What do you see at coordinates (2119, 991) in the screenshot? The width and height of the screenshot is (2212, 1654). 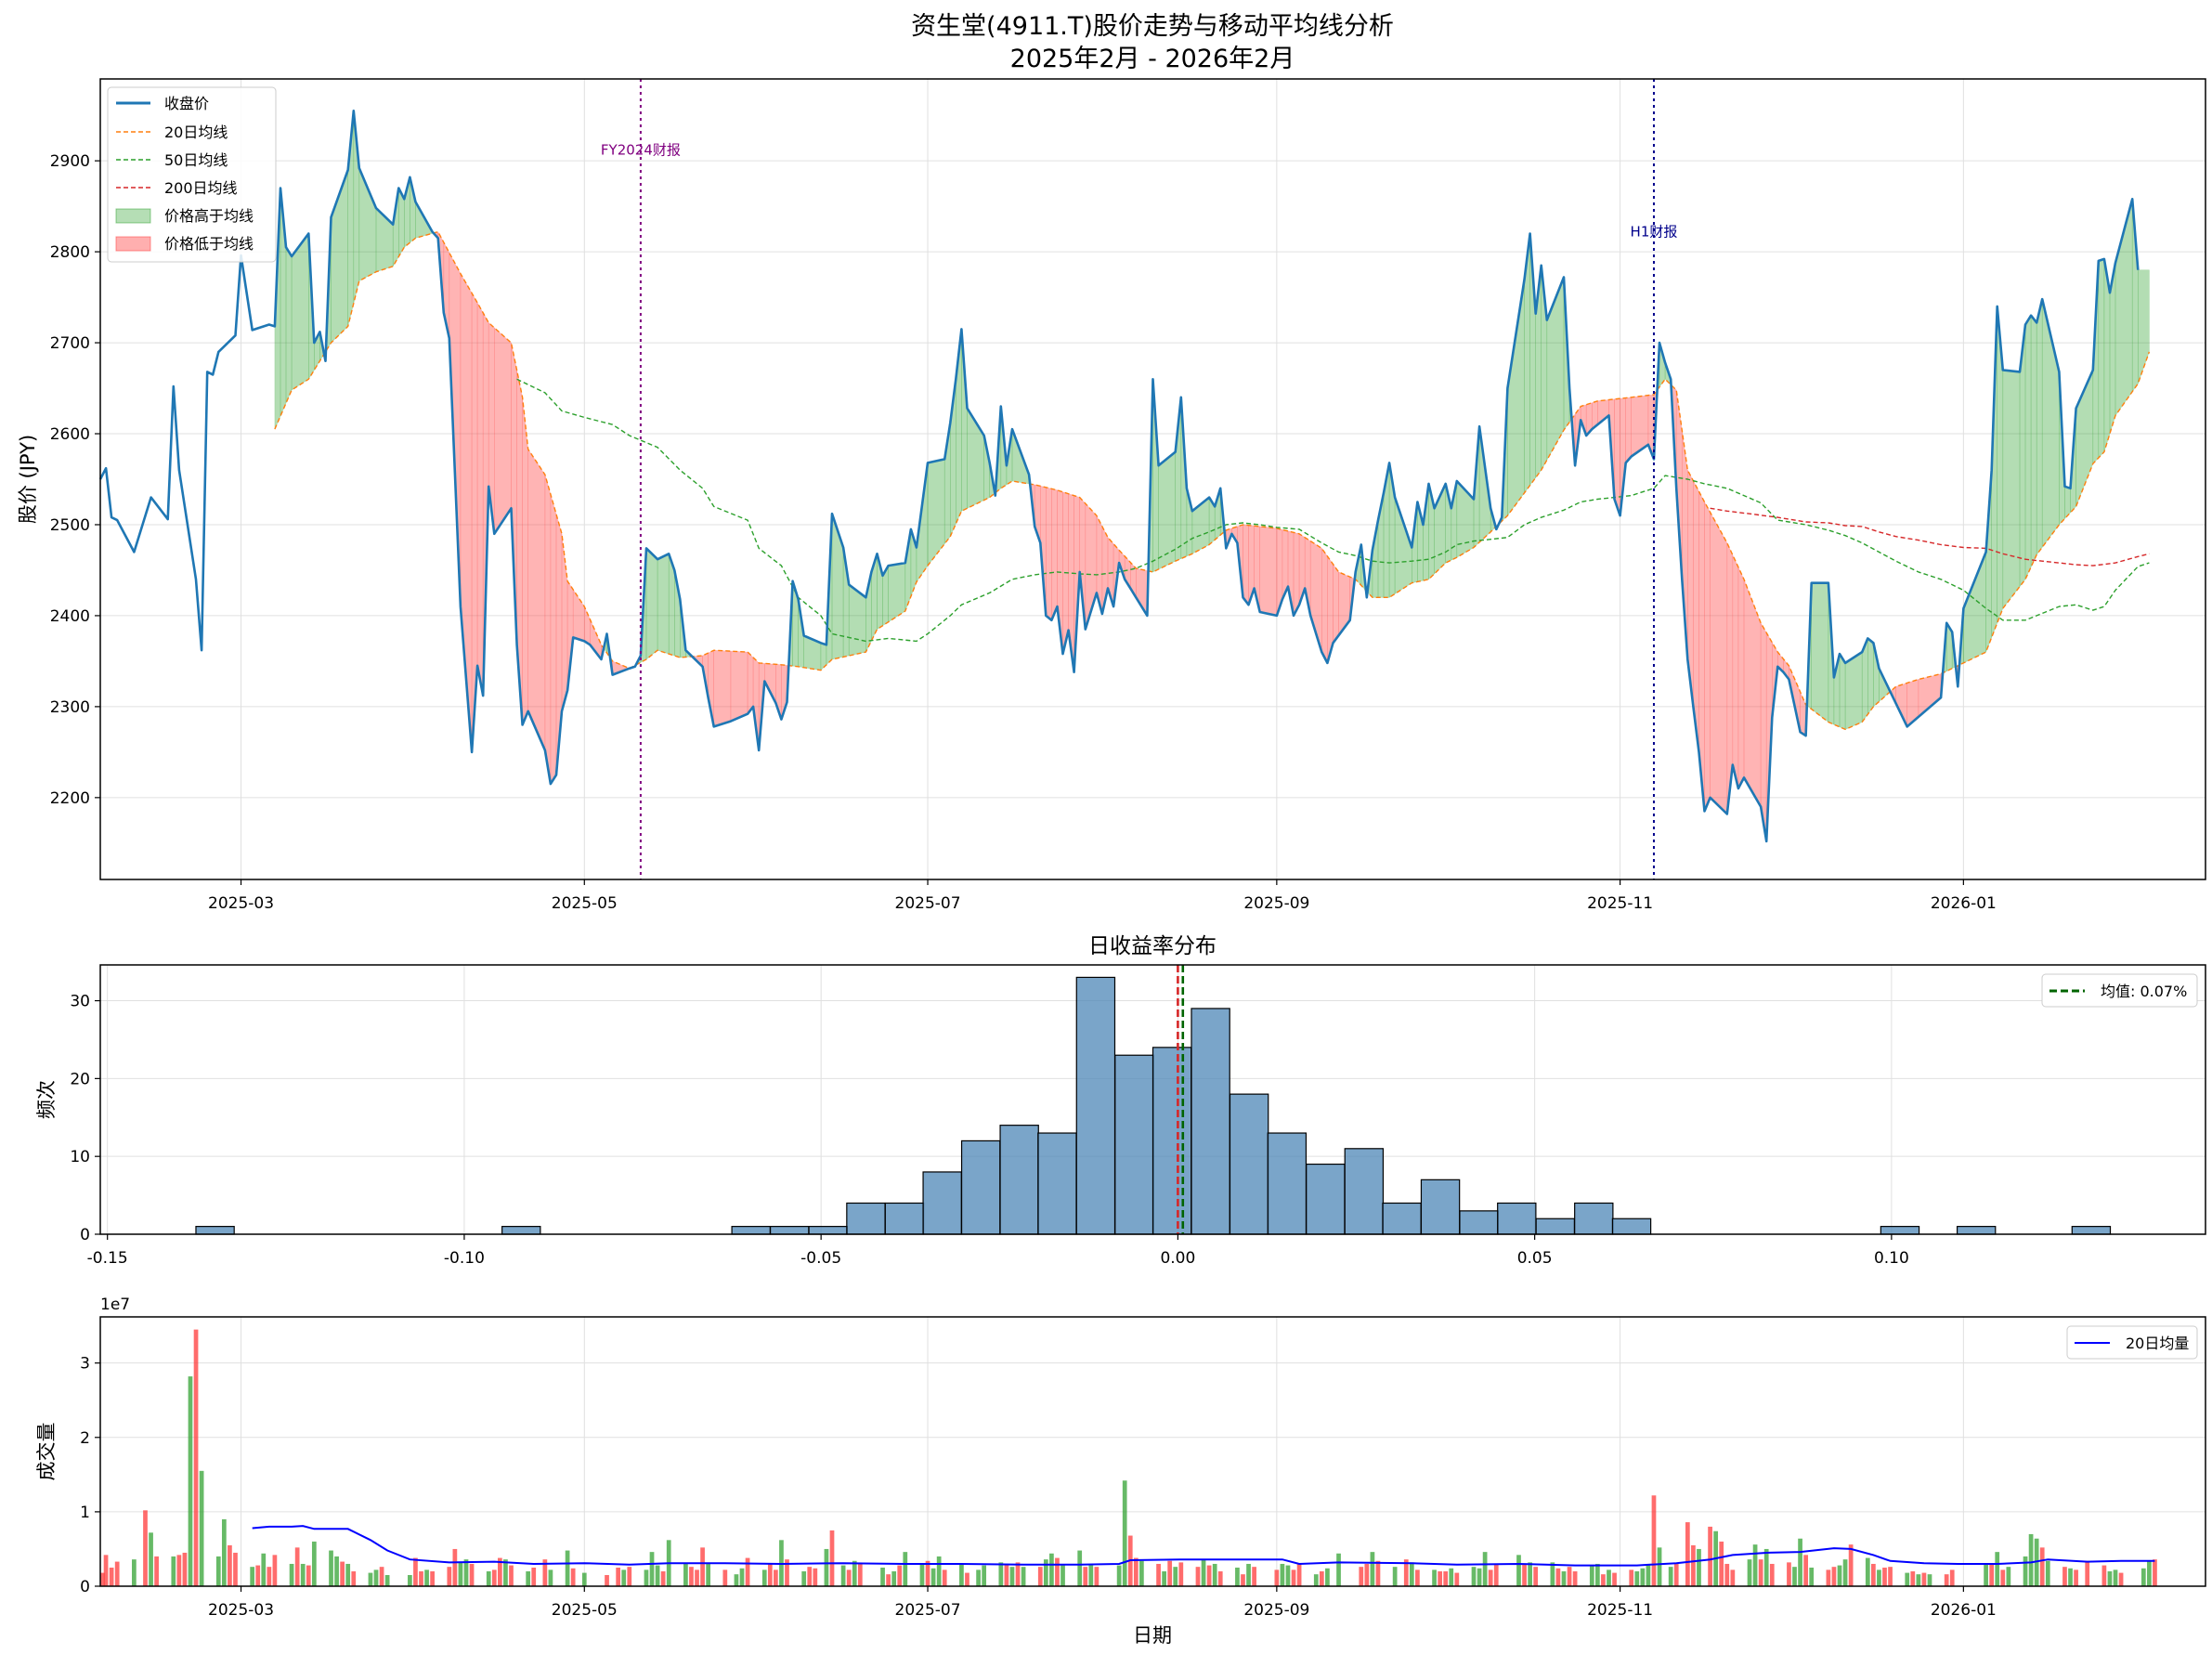 I see `histogram-legend-box` at bounding box center [2119, 991].